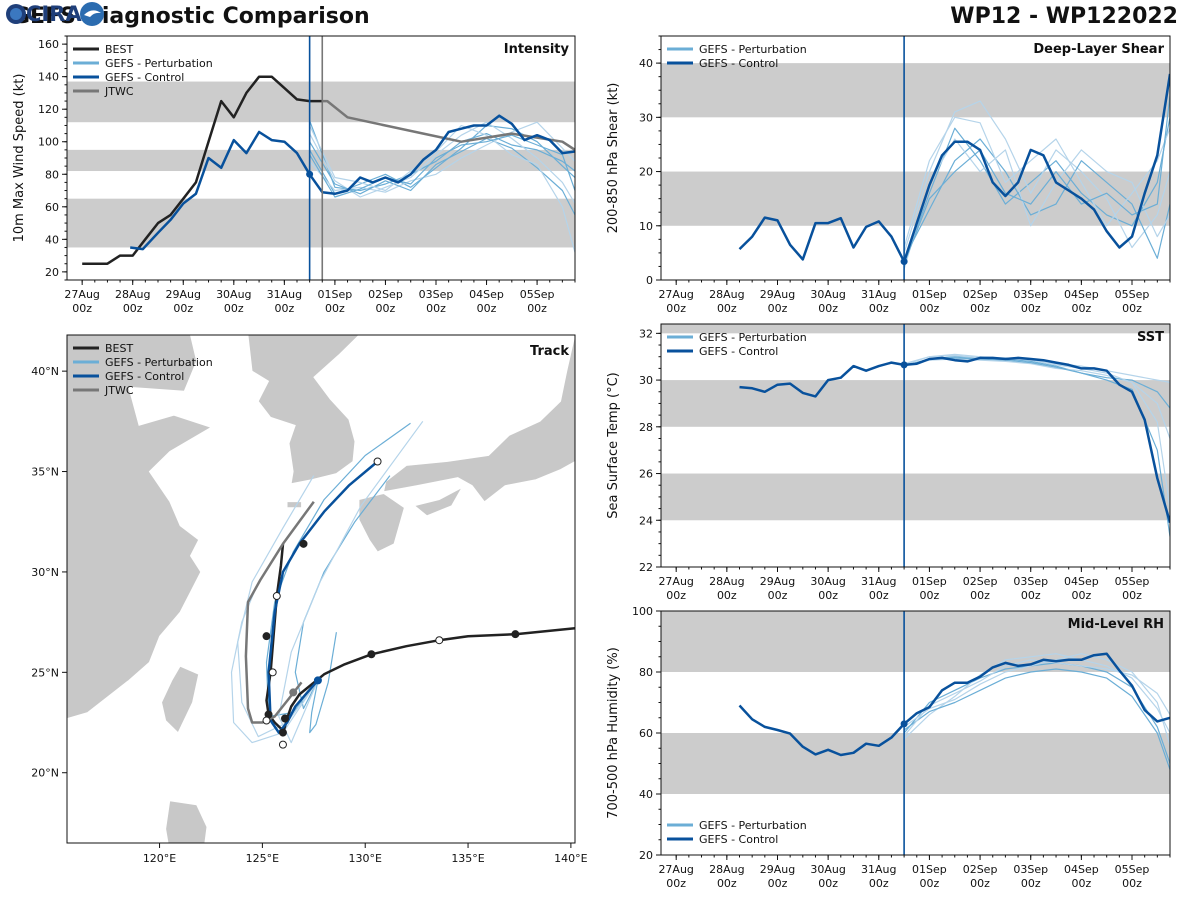 The image size is (1200, 900). What do you see at coordinates (159, 63) in the screenshot?
I see `legend-label-1: GEFS - Perturbation` at bounding box center [159, 63].